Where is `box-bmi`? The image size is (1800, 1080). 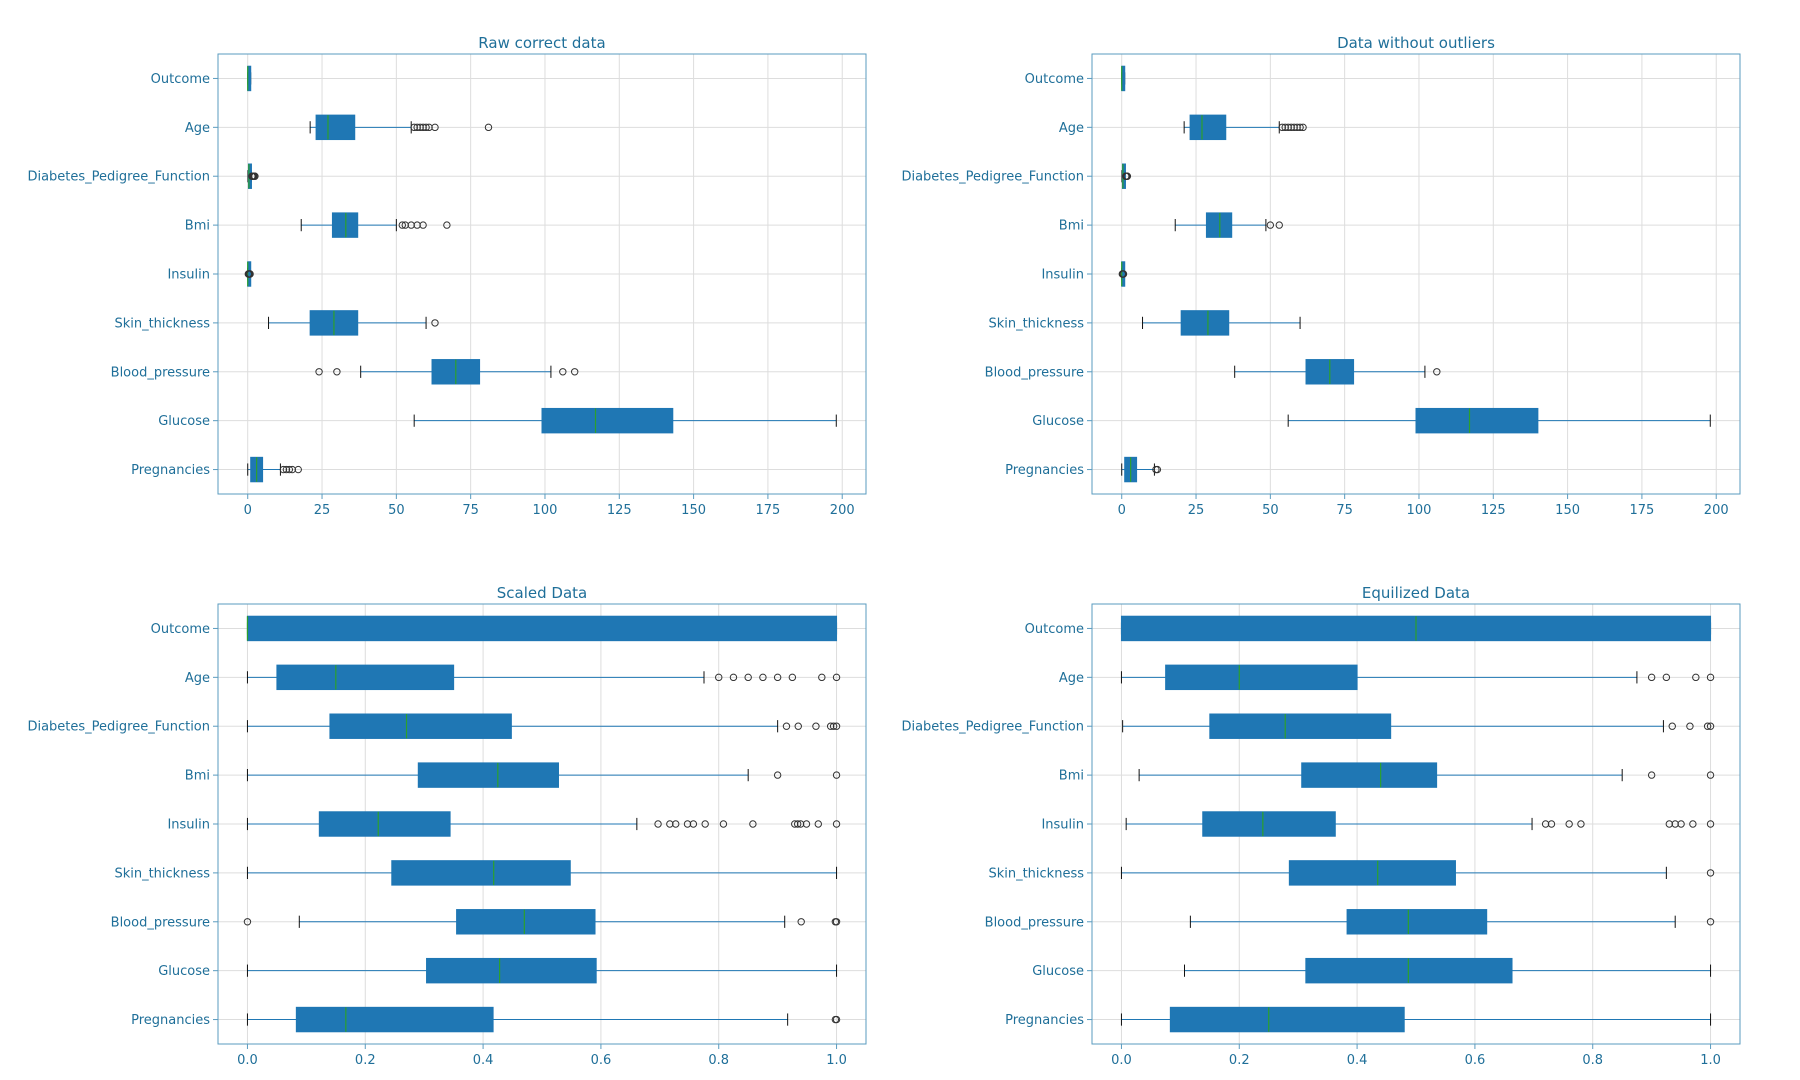 box-bmi is located at coordinates (375, 225).